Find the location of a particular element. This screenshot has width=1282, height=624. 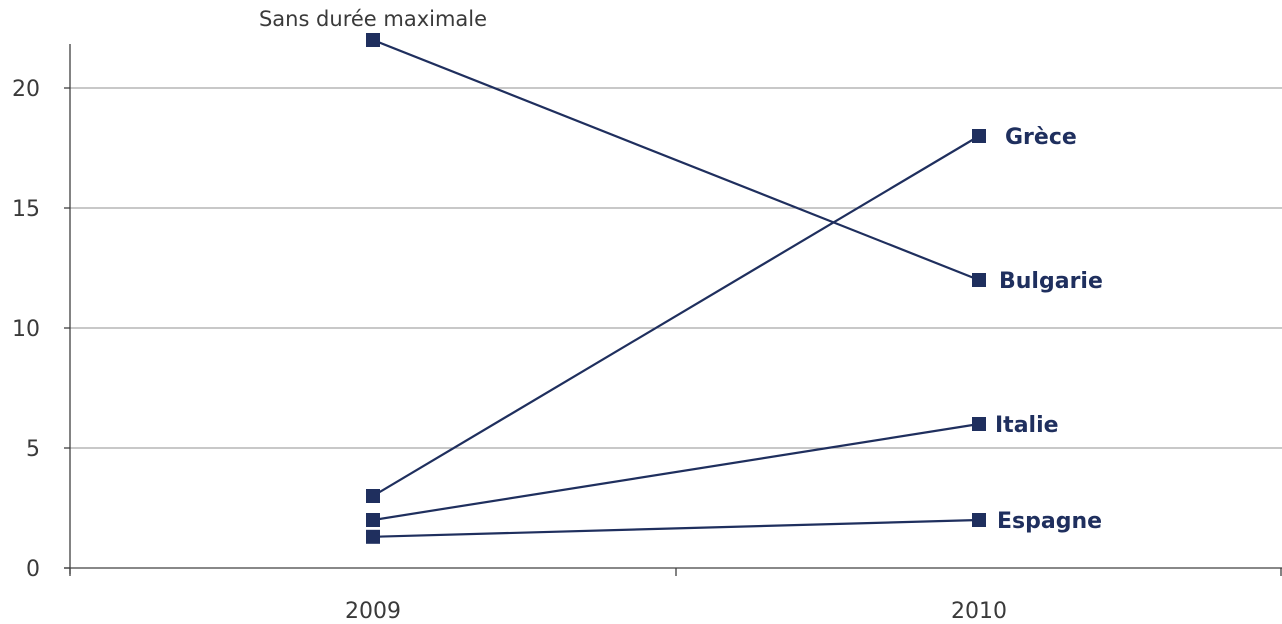

data-point-bulgarie-2009 is located at coordinates (373, 40).